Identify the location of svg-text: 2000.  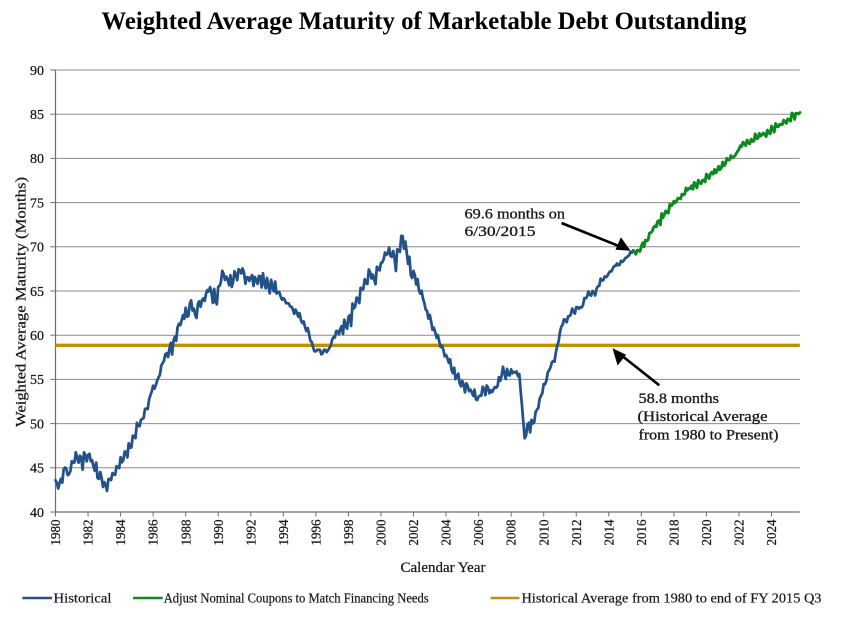
(382, 533).